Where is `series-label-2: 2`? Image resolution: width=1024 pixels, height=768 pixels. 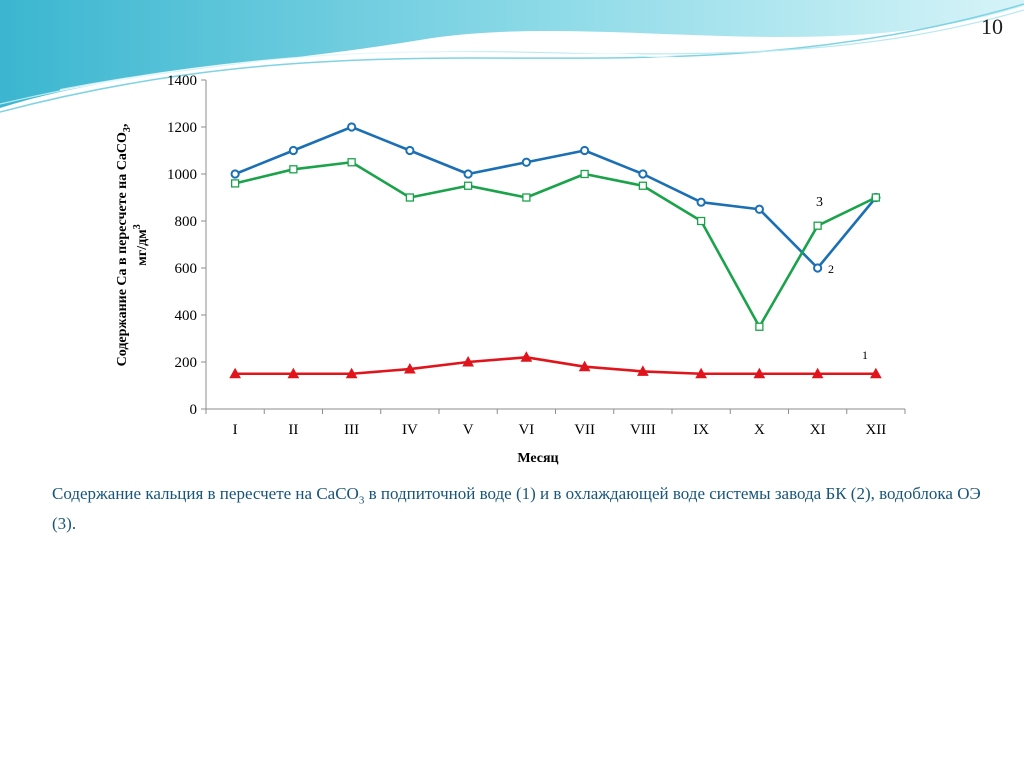 series-label-2: 2 is located at coordinates (831, 269).